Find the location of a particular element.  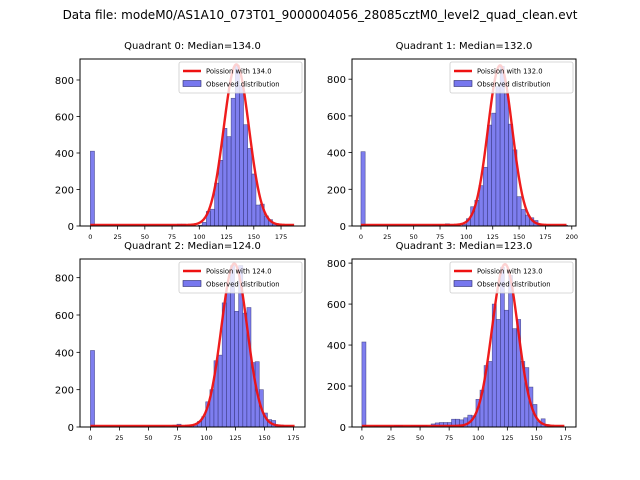

legend-label-fit: Poission with 134.0 is located at coordinates (239, 72).